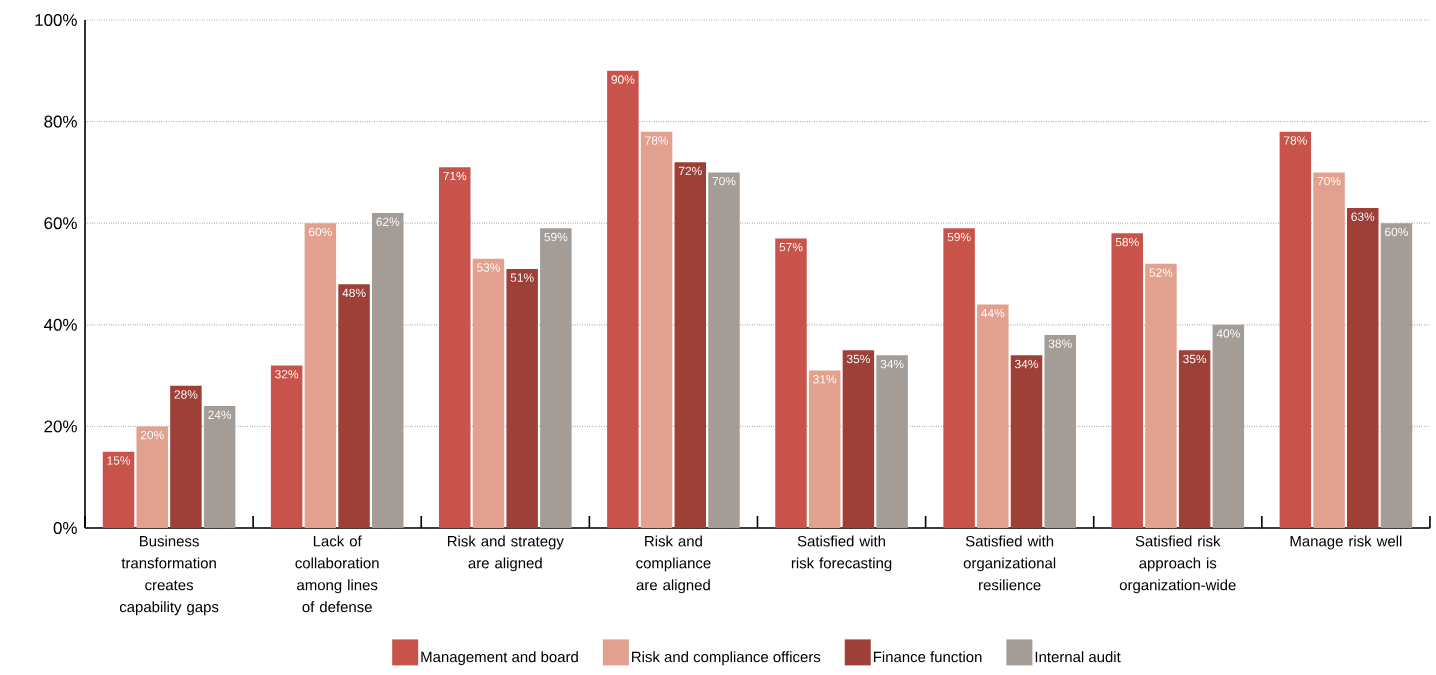 This screenshot has width=1436, height=675. What do you see at coordinates (825, 379) in the screenshot?
I see `data-label: 31%` at bounding box center [825, 379].